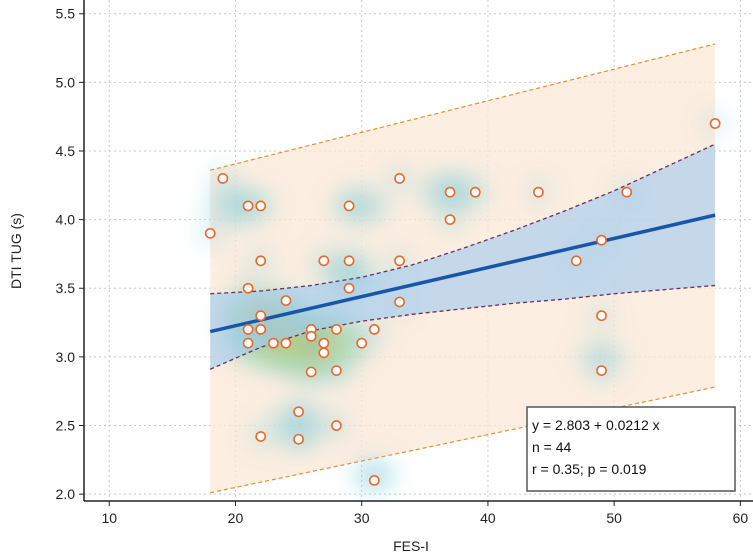 The height and width of the screenshot is (555, 753). Describe the element at coordinates (66, 14) in the screenshot. I see `y-tick-label: 5.5` at that location.